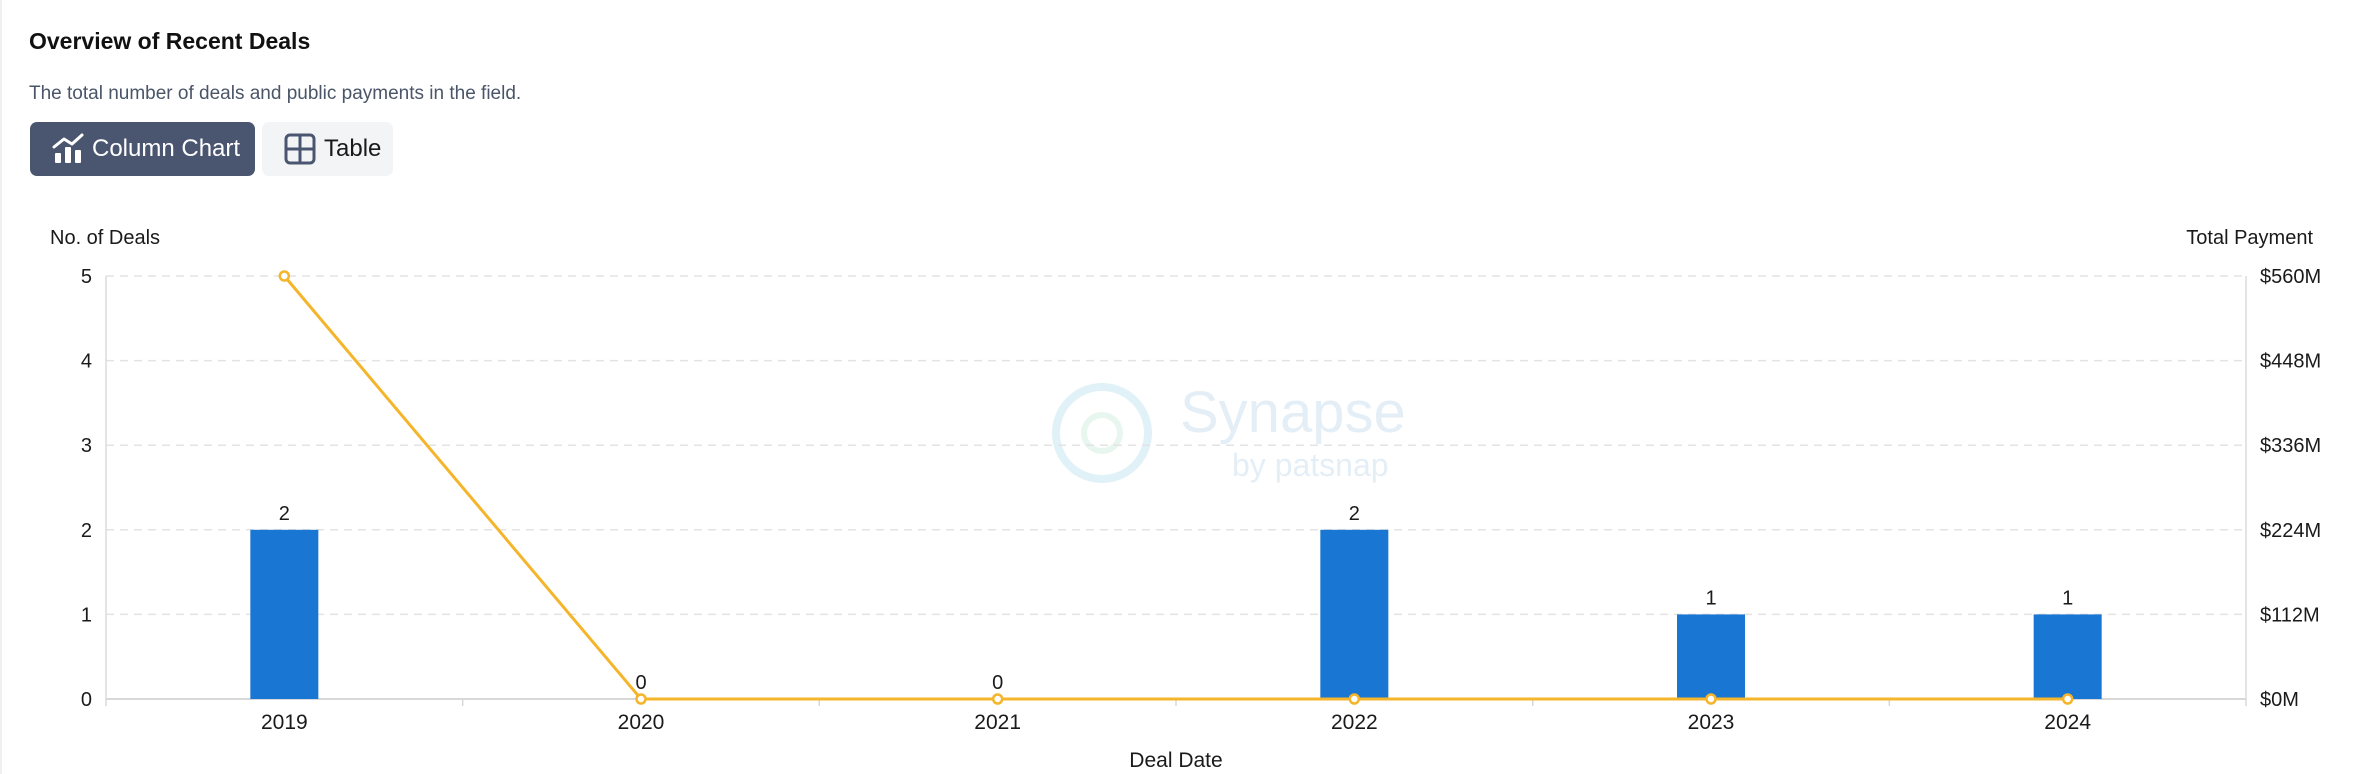  Describe the element at coordinates (2290, 531) in the screenshot. I see `y2-tick-label: $224M` at that location.